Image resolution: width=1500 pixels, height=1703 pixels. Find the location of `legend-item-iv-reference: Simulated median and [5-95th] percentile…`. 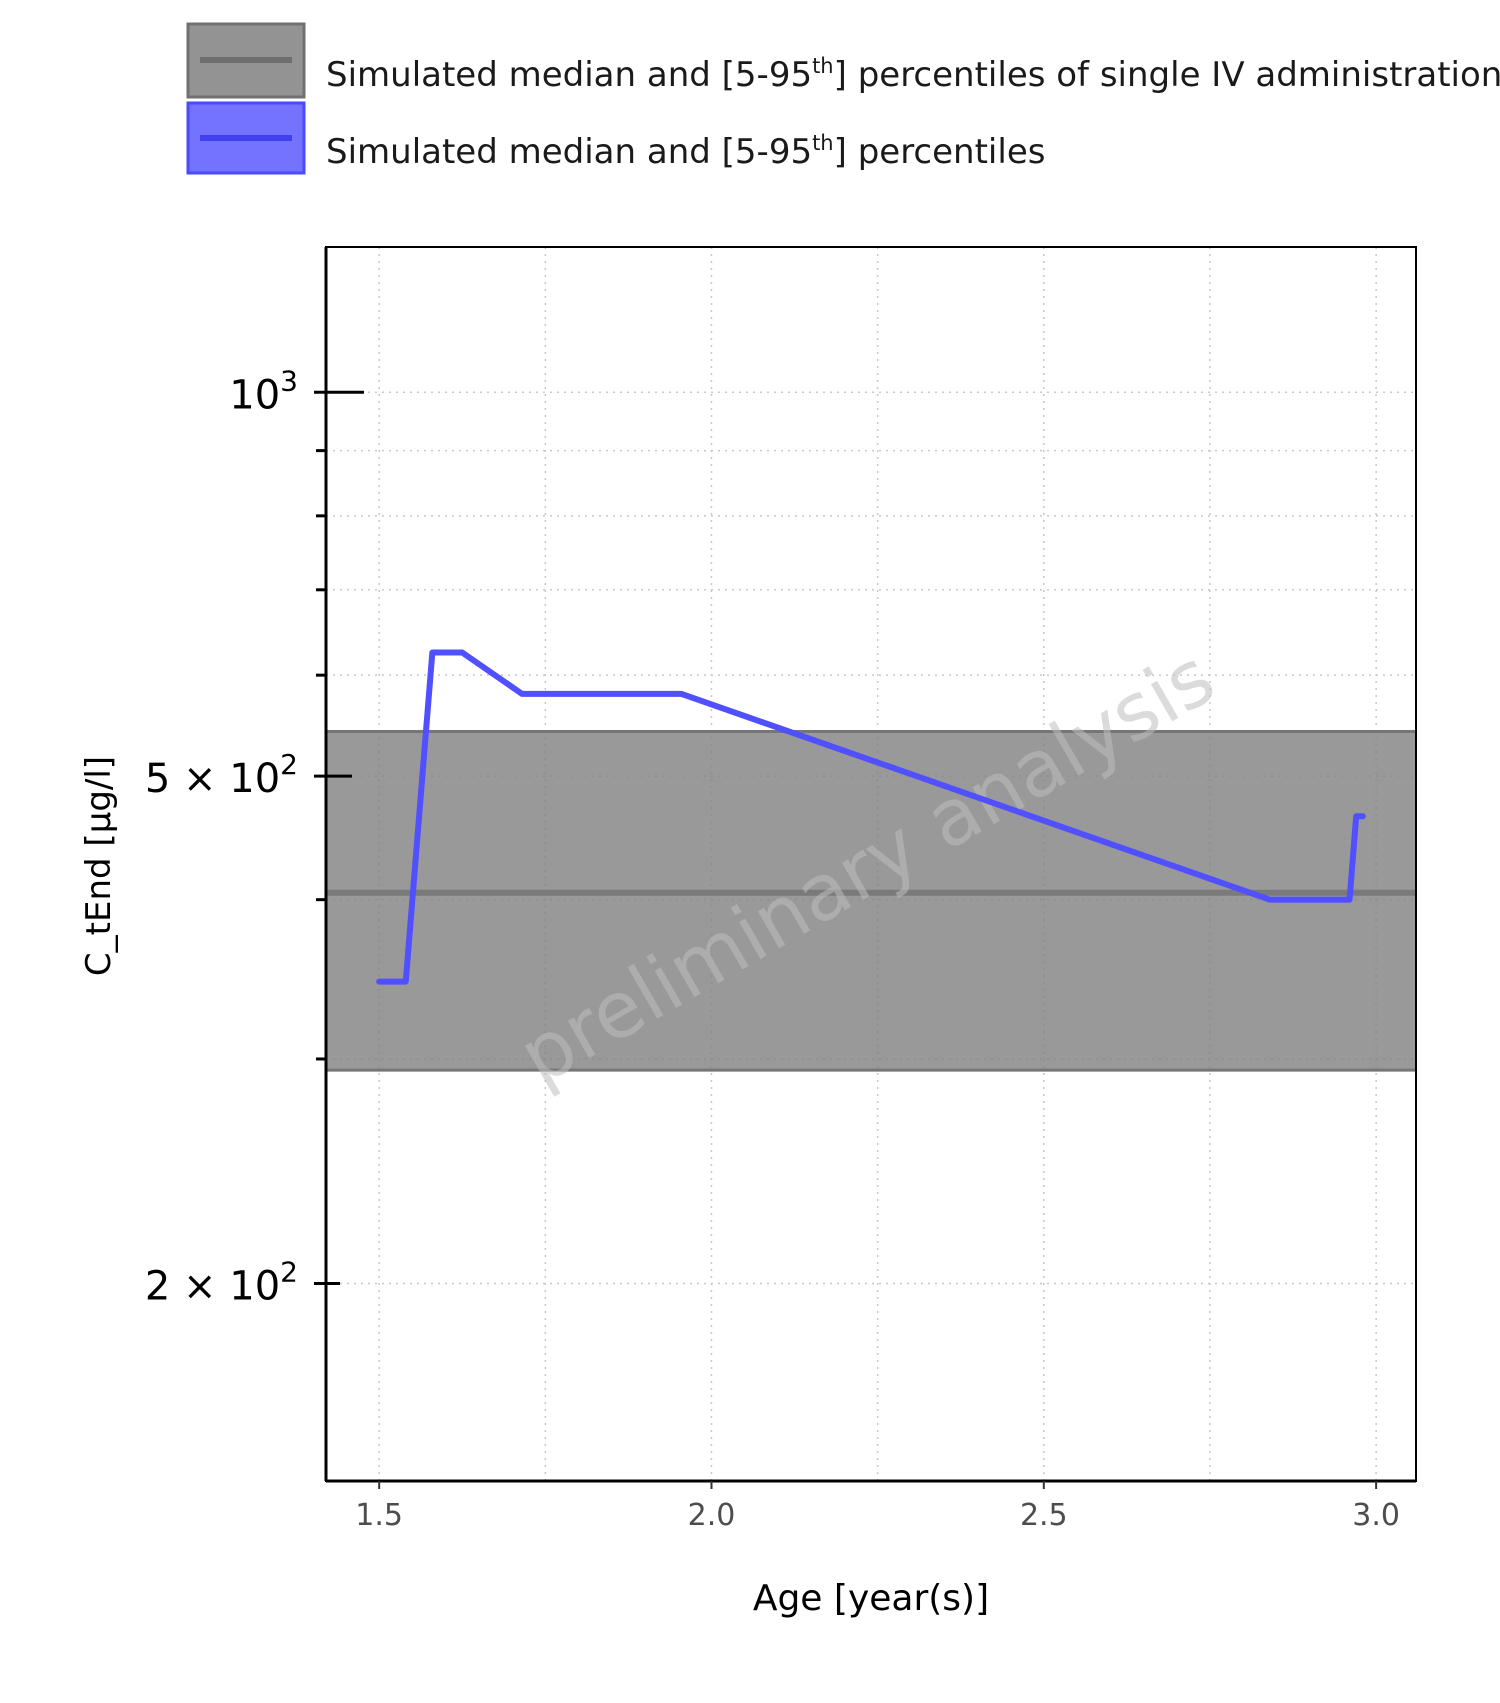

legend-item-iv-reference: Simulated median and [5-95th] percentile… is located at coordinates (843, 60).